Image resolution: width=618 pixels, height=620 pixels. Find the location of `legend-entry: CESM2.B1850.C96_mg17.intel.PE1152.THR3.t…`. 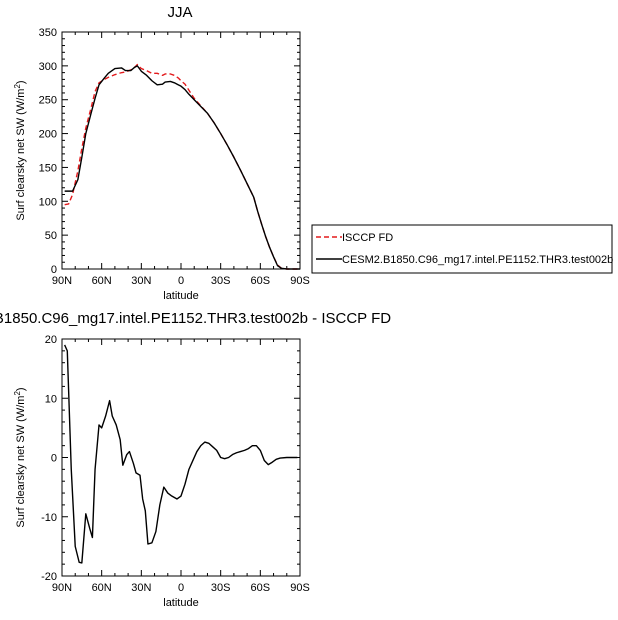

legend-entry: CESM2.B1850.C96_mg17.intel.PE1152.THR3.t… is located at coordinates (477, 260).